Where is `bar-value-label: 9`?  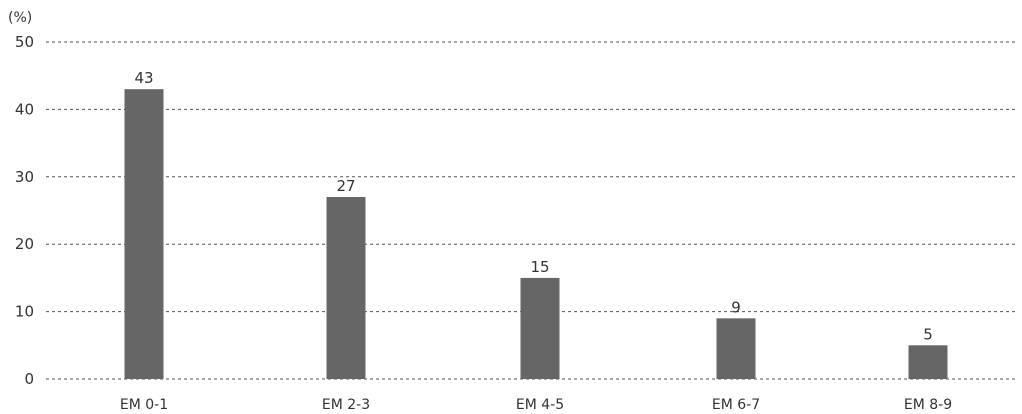 bar-value-label: 9 is located at coordinates (736, 307).